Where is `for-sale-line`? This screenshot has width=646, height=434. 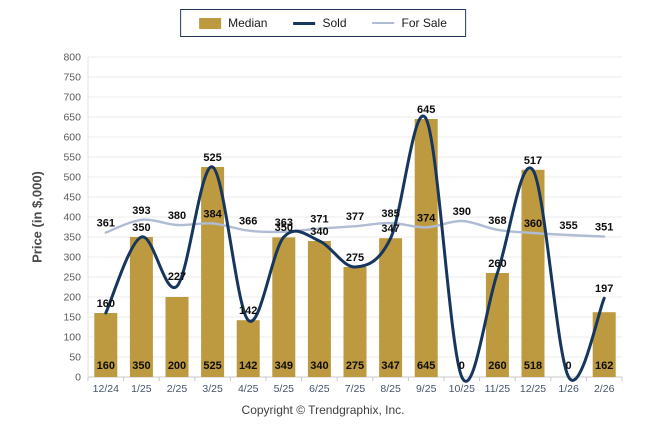
for-sale-line is located at coordinates (355, 228).